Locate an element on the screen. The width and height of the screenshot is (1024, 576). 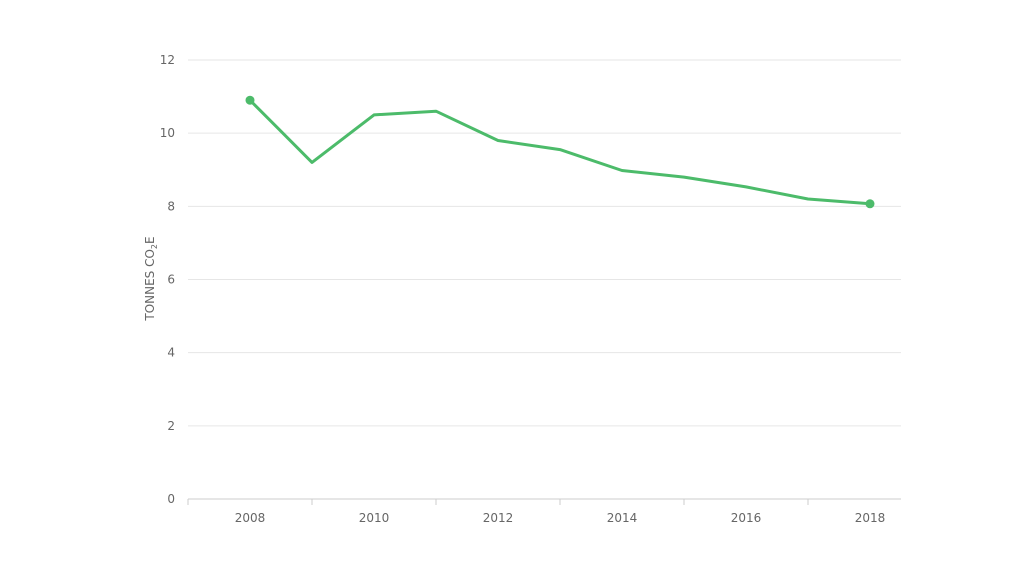
y-tick-label: 4 is located at coordinates (171, 353).